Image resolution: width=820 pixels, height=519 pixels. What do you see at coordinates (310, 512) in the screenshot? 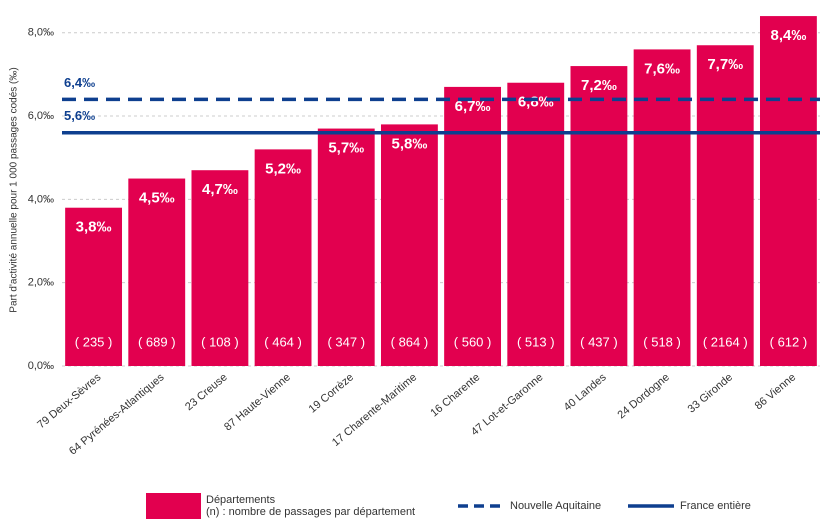
I see `legend-note: (n) : nombre de passages par département` at bounding box center [310, 512].